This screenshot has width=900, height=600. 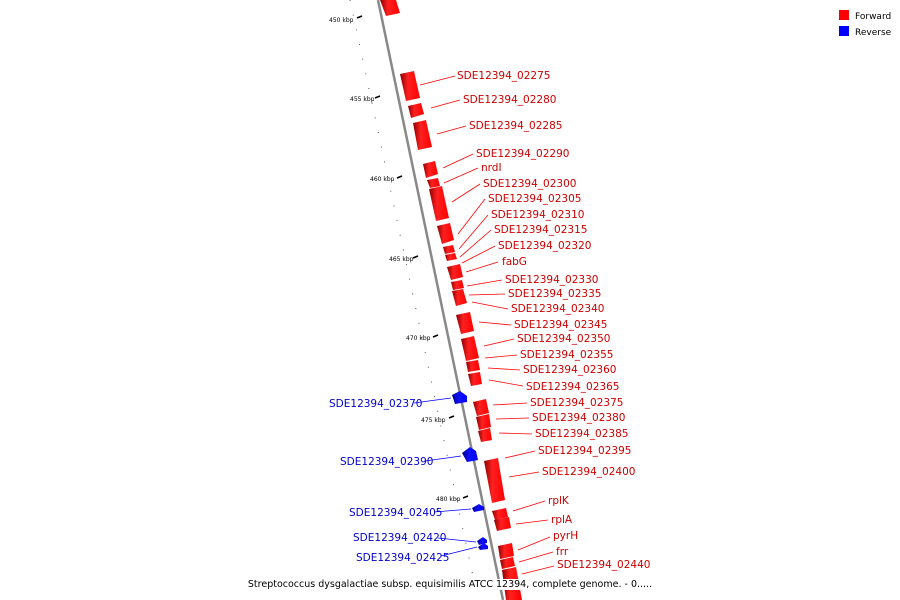 I want to click on tick-460: 460 kbp, so click(x=386, y=179).